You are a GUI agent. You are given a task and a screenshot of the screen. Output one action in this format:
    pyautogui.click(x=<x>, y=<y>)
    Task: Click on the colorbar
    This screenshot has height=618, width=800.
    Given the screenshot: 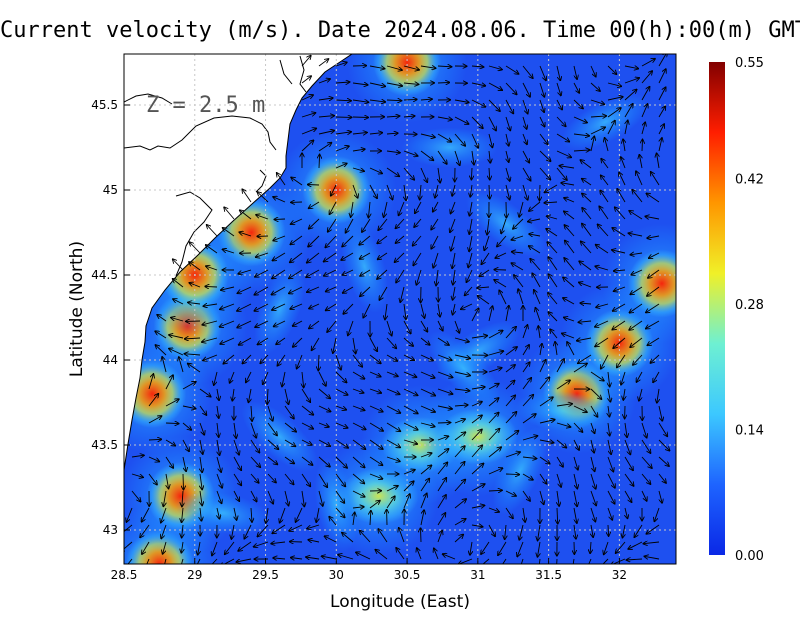 What is the action you would take?
    pyautogui.click(x=717, y=308)
    